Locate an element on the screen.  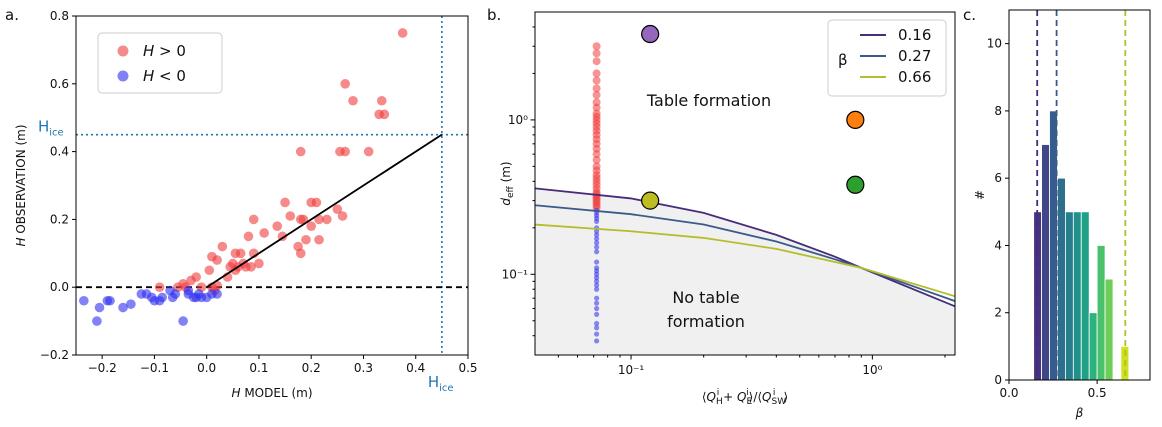
x-axis-label: ⟨QHi + QEi⟩/⟨QSWi ⟩ is located at coordinates (745, 397).